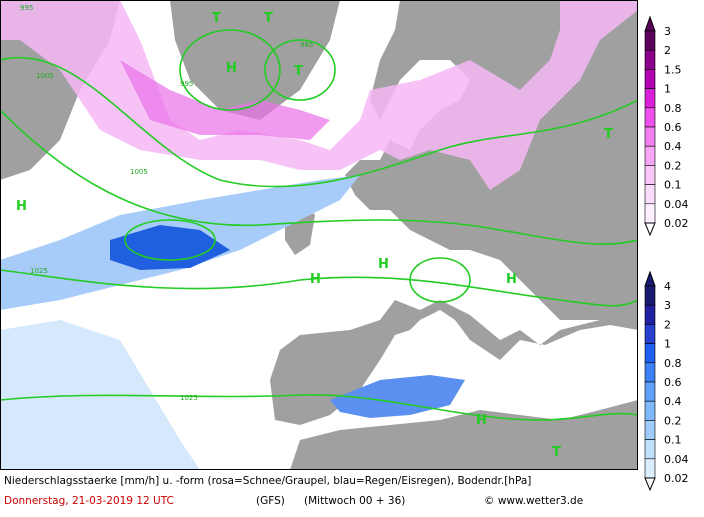 This screenshot has width=704, height=517. I want to click on legend-label: 1.5, so click(673, 69).